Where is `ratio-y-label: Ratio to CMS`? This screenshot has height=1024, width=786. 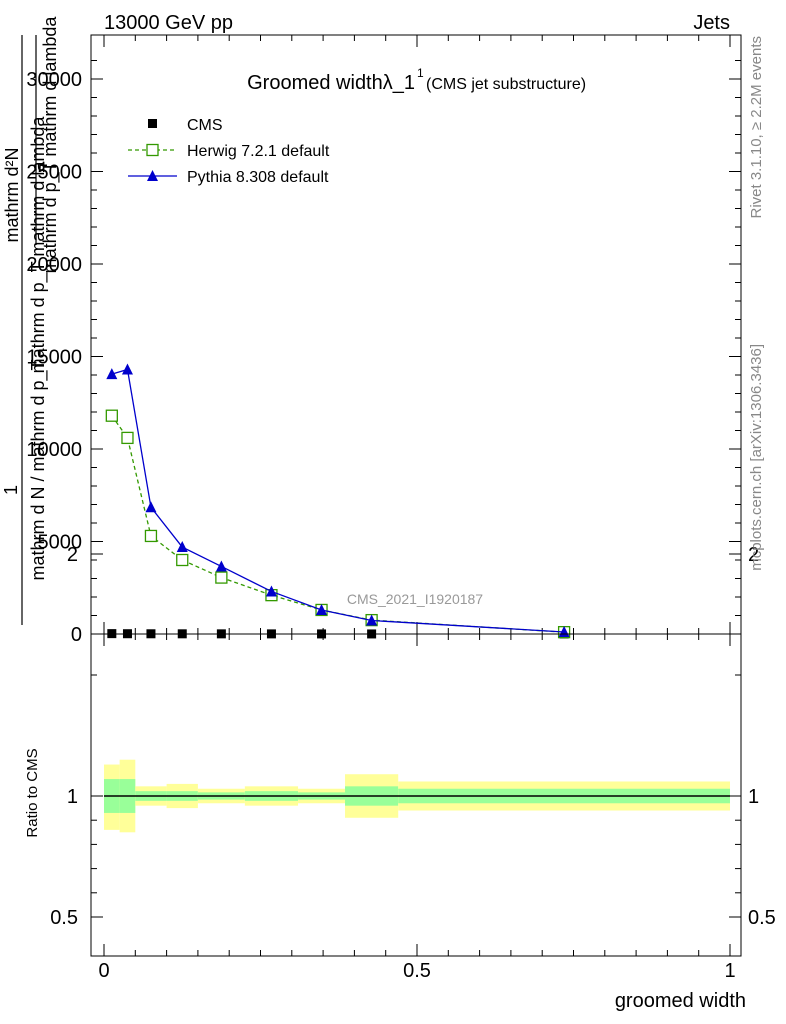 ratio-y-label: Ratio to CMS is located at coordinates (32, 792).